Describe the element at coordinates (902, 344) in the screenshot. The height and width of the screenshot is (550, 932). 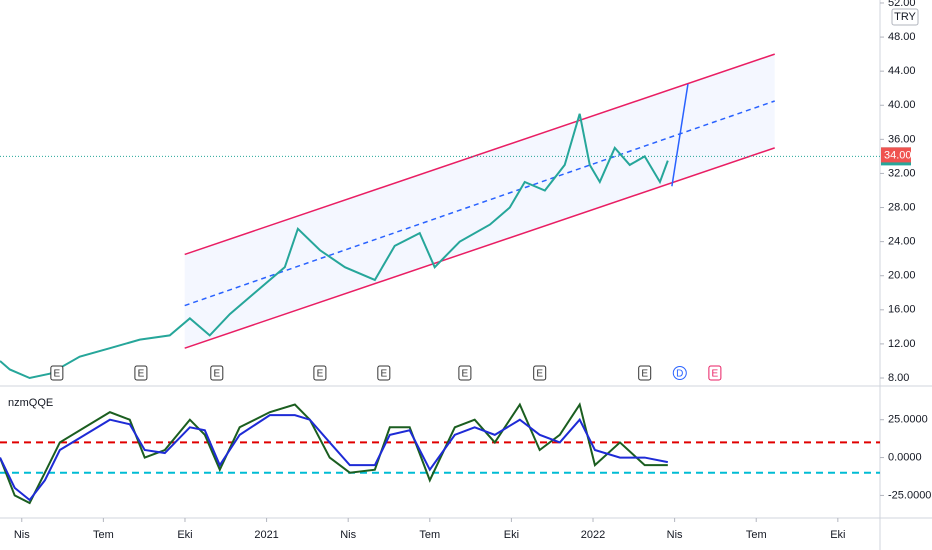
I see `y-tick-label: 12.00` at that location.